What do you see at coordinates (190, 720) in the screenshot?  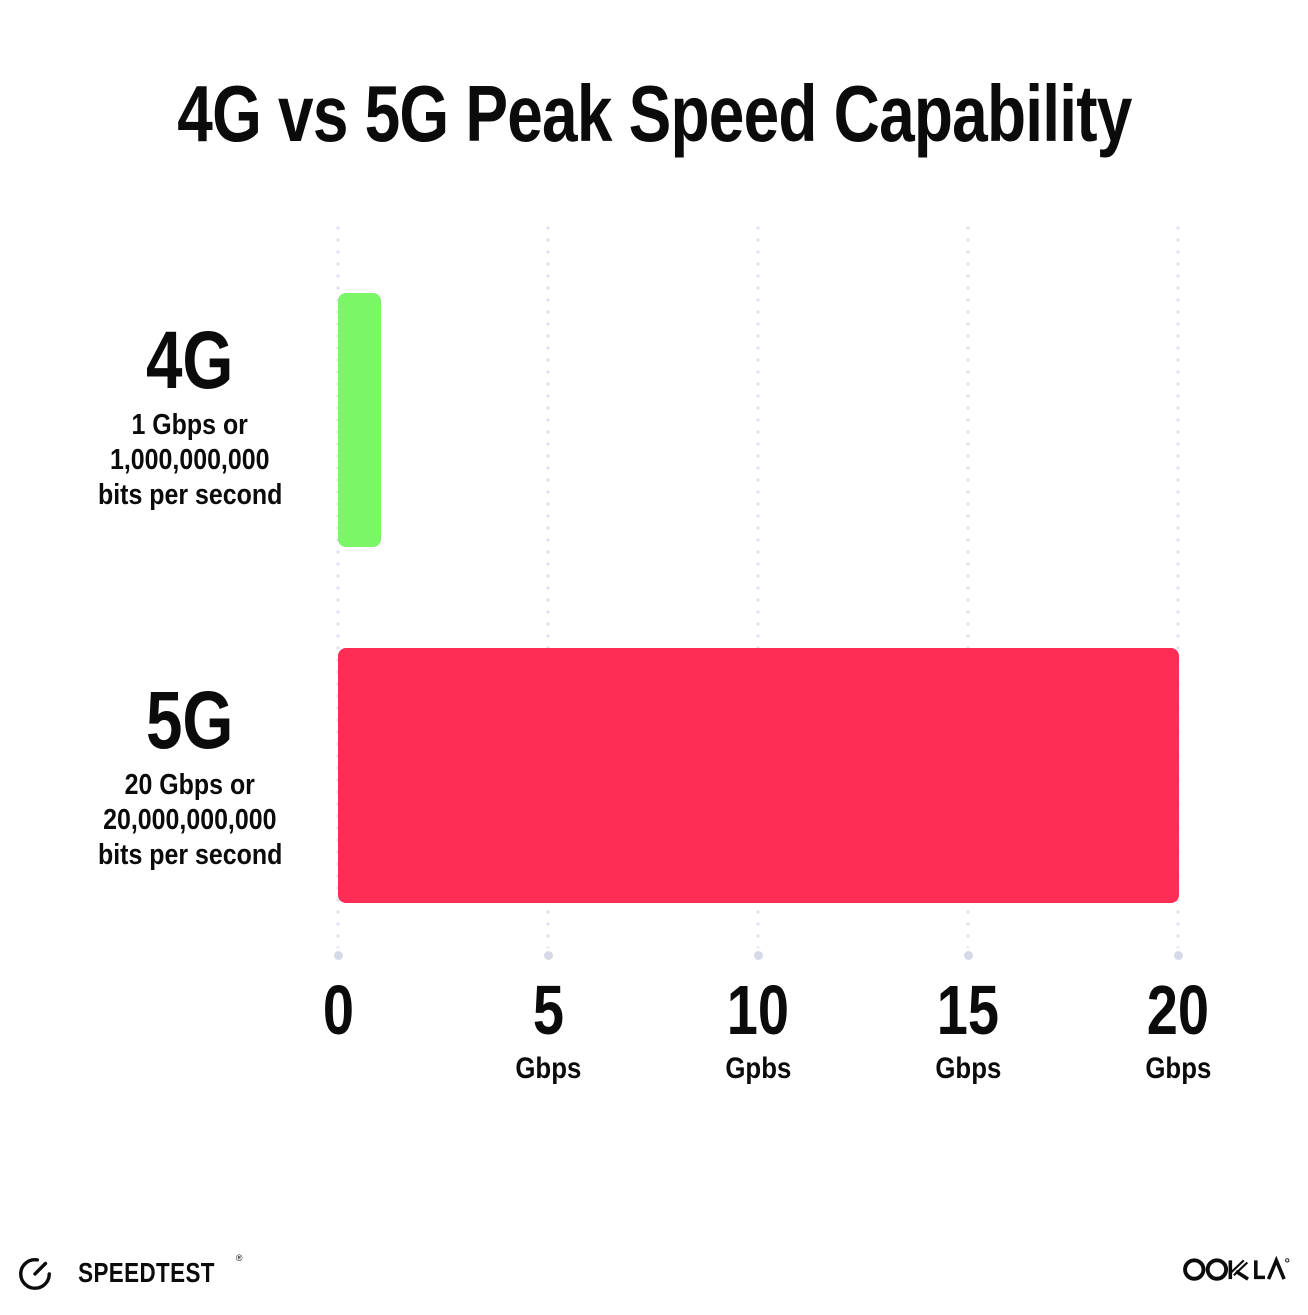 I see `row-label-5g-name: 5G` at bounding box center [190, 720].